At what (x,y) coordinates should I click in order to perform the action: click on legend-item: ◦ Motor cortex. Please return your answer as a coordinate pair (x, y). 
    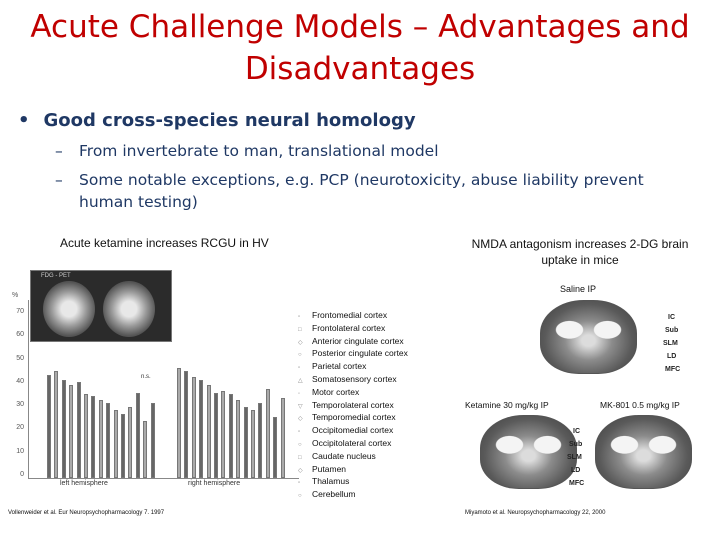
    Looking at the image, I should click on (353, 393).